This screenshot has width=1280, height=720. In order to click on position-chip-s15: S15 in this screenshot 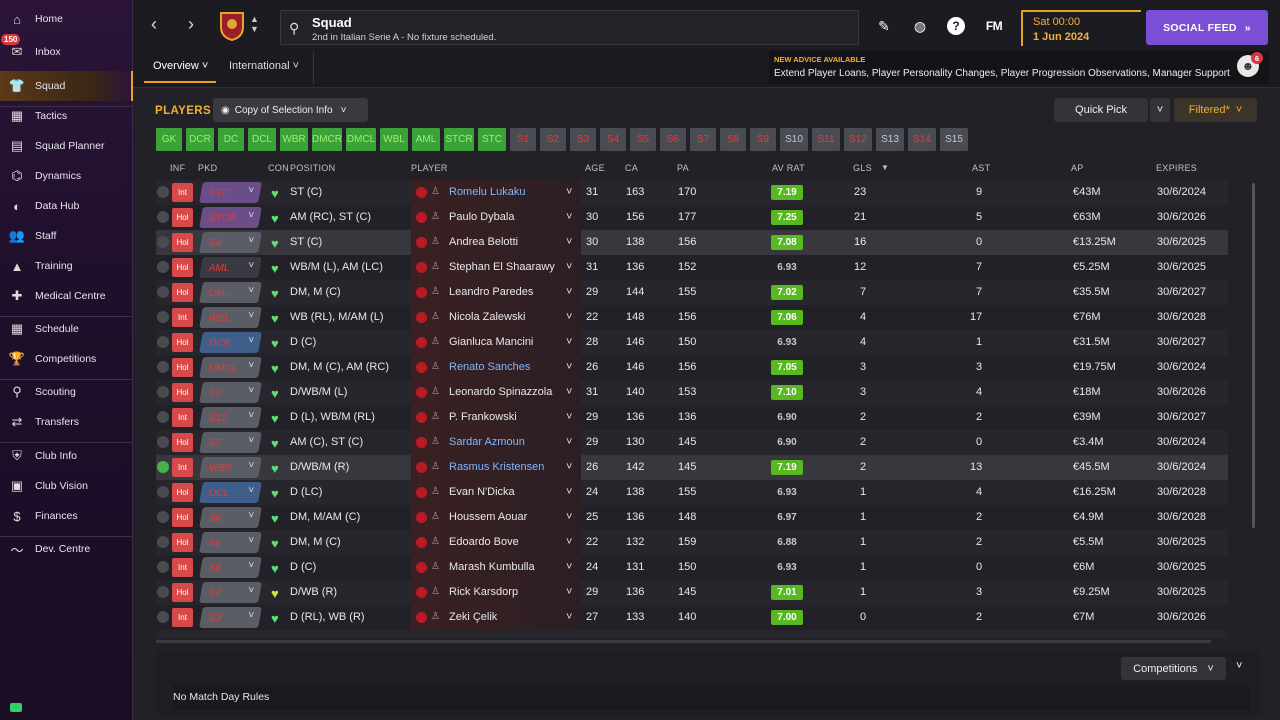, I will do `click(954, 139)`.